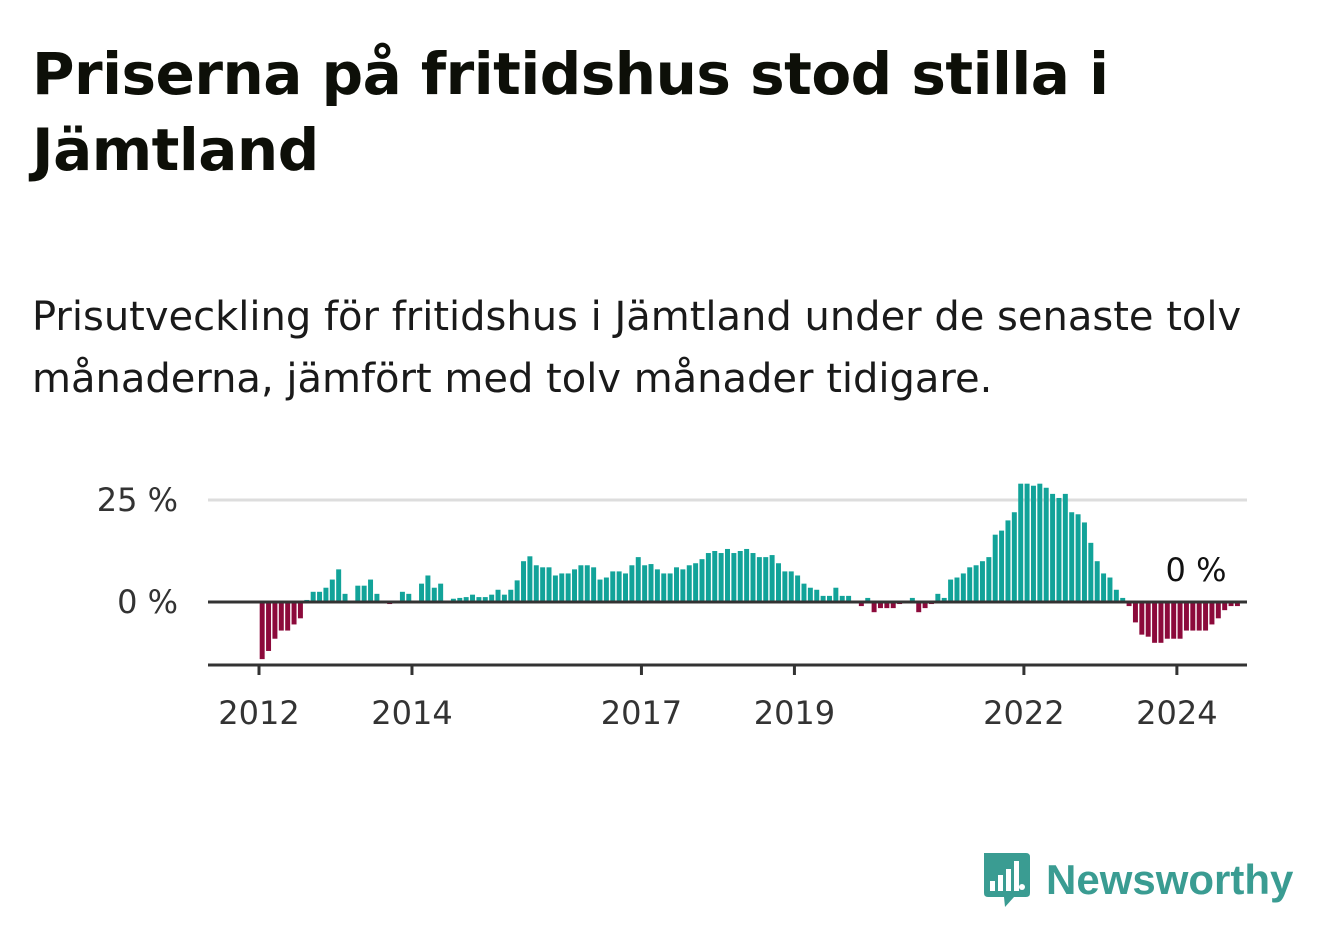 The width and height of the screenshot is (1322, 939). Describe the element at coordinates (411, 713) in the screenshot. I see `x-tick-label: 2014` at that location.